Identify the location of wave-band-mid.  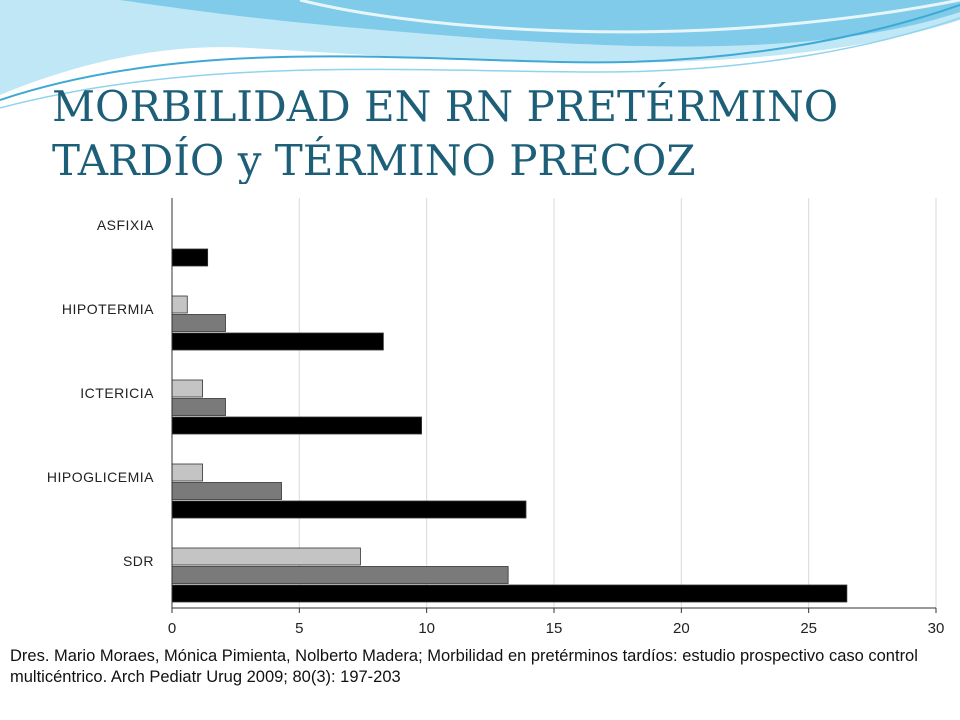
(540, 23).